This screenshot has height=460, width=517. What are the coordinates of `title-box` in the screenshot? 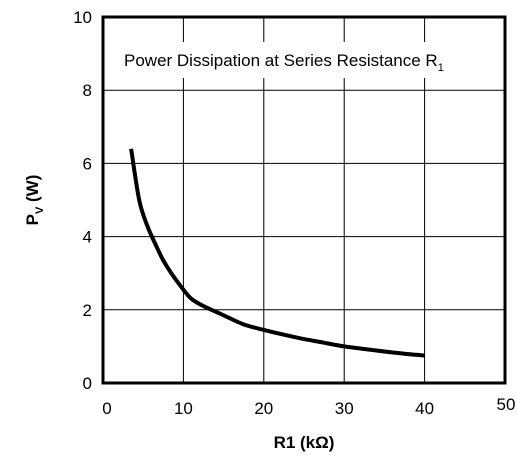 It's located at (302, 60).